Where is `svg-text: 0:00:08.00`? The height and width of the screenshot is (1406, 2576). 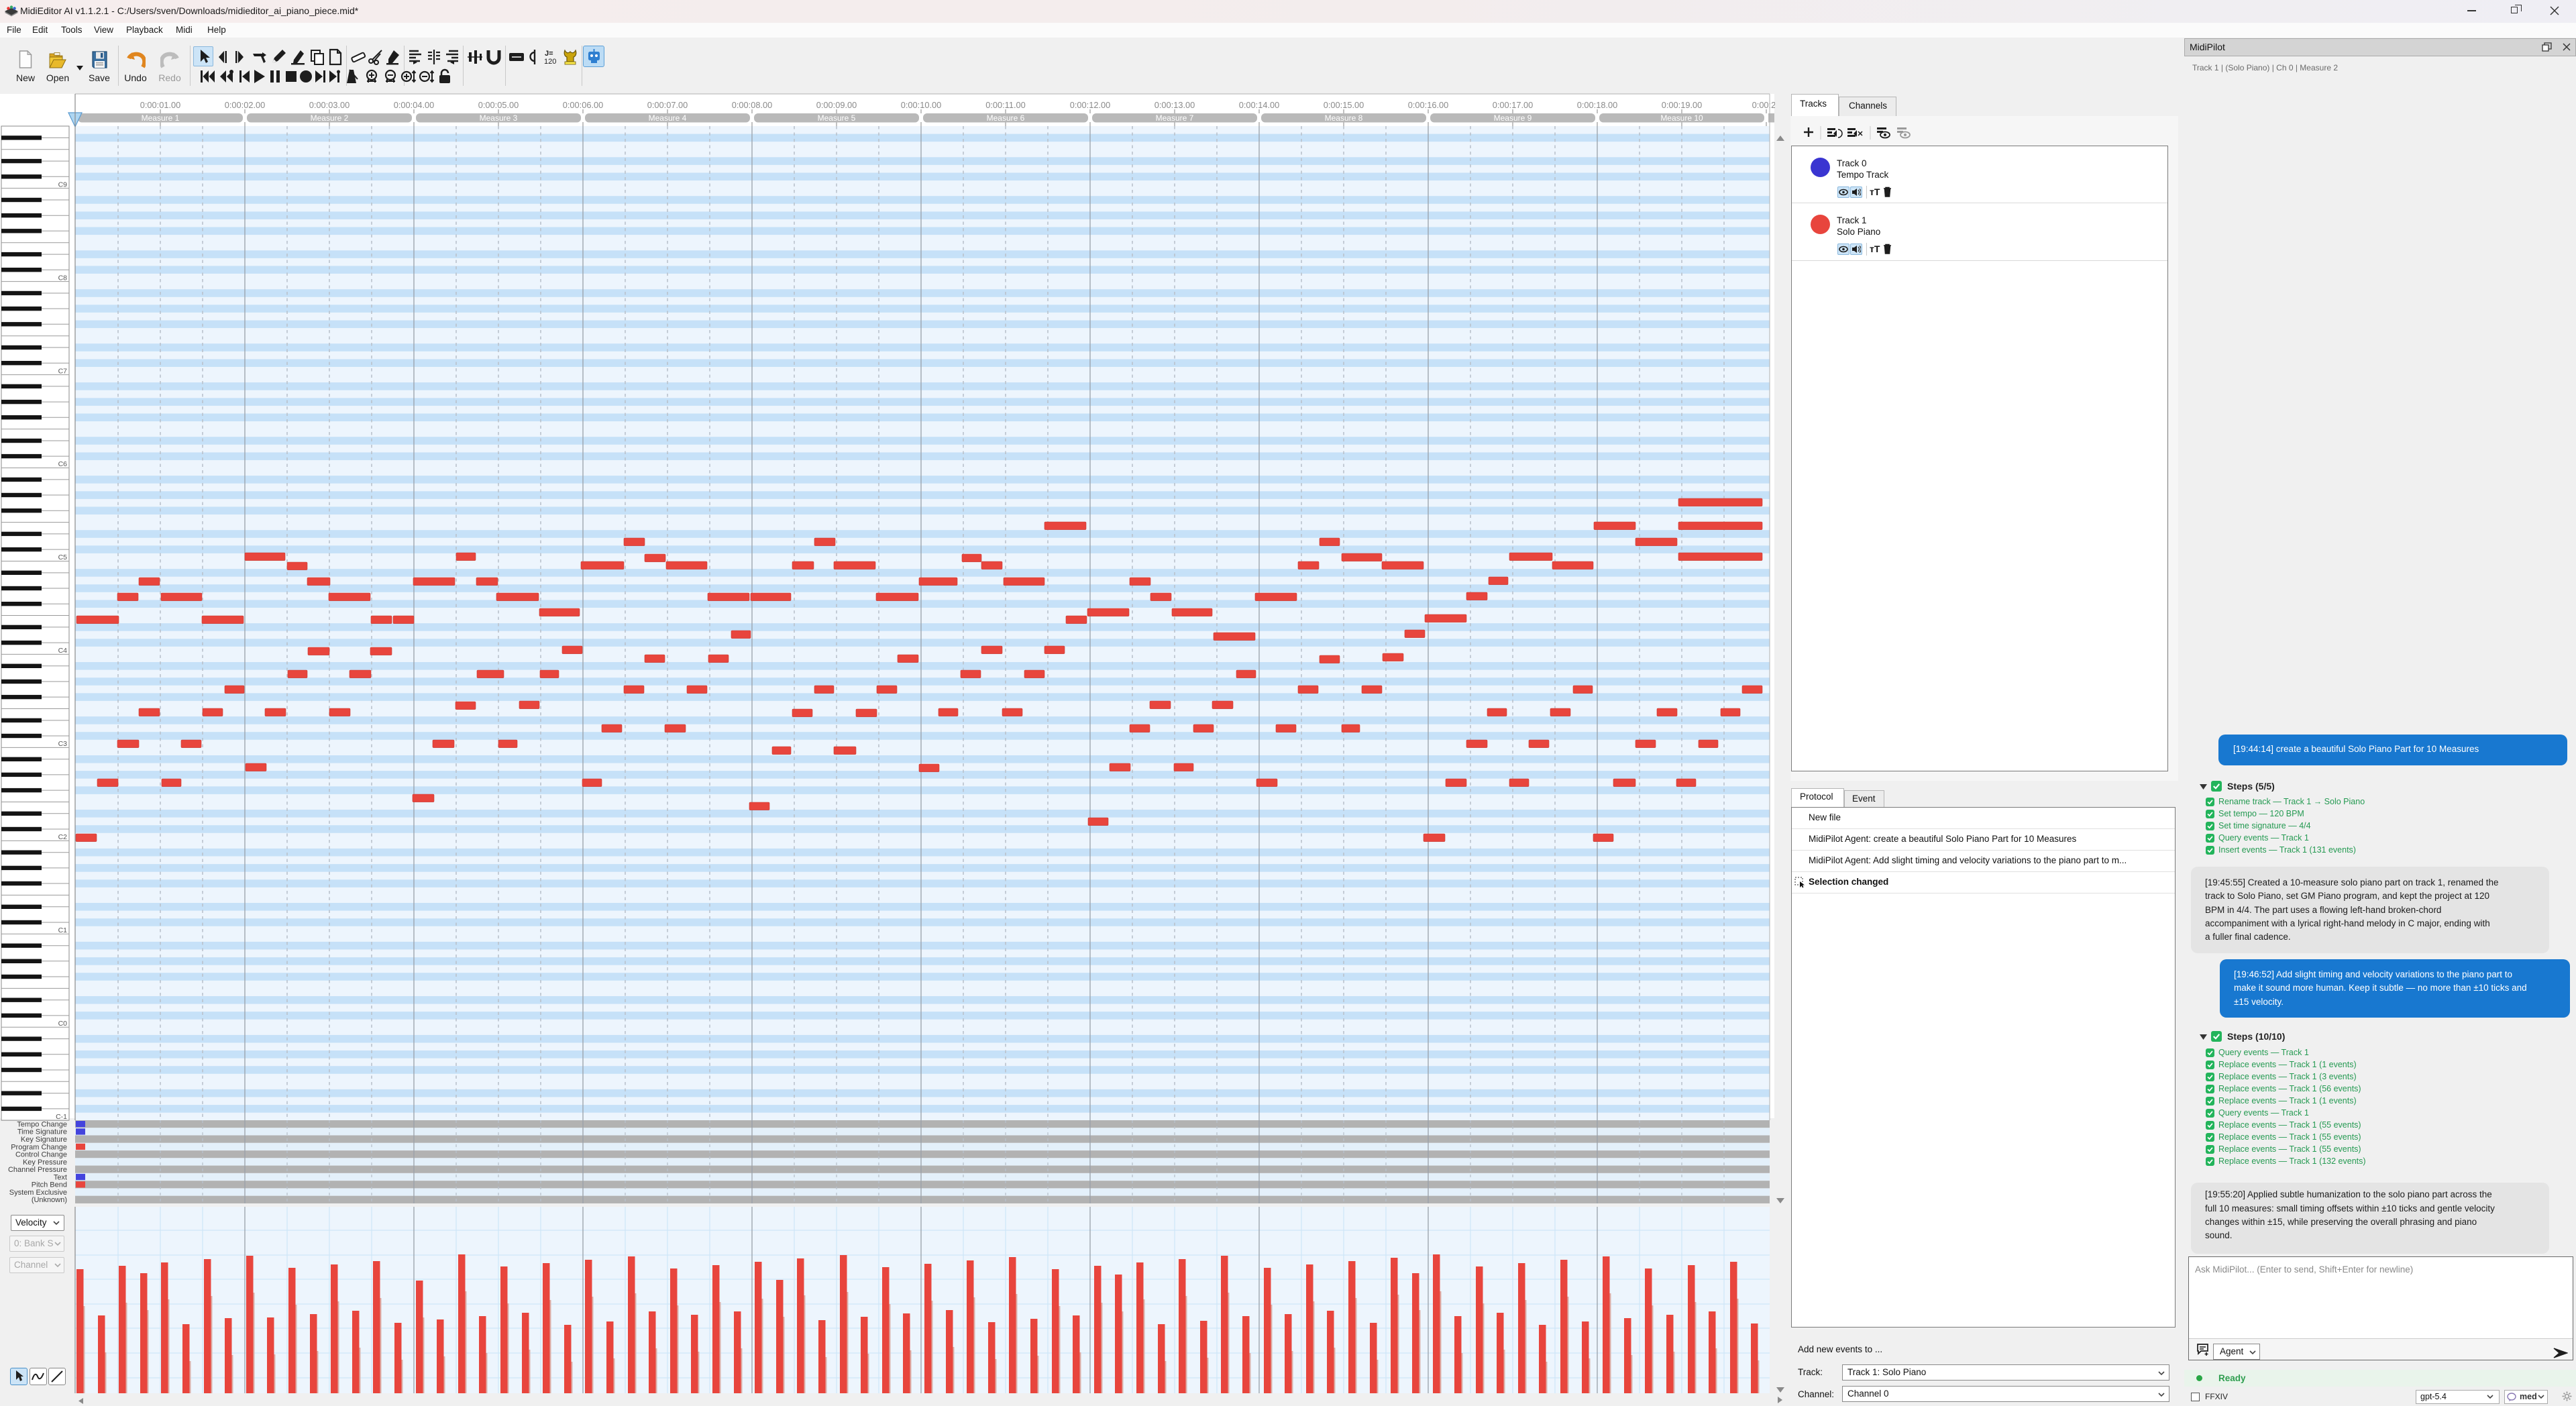
svg-text: 0:00:08.00 is located at coordinates (752, 105).